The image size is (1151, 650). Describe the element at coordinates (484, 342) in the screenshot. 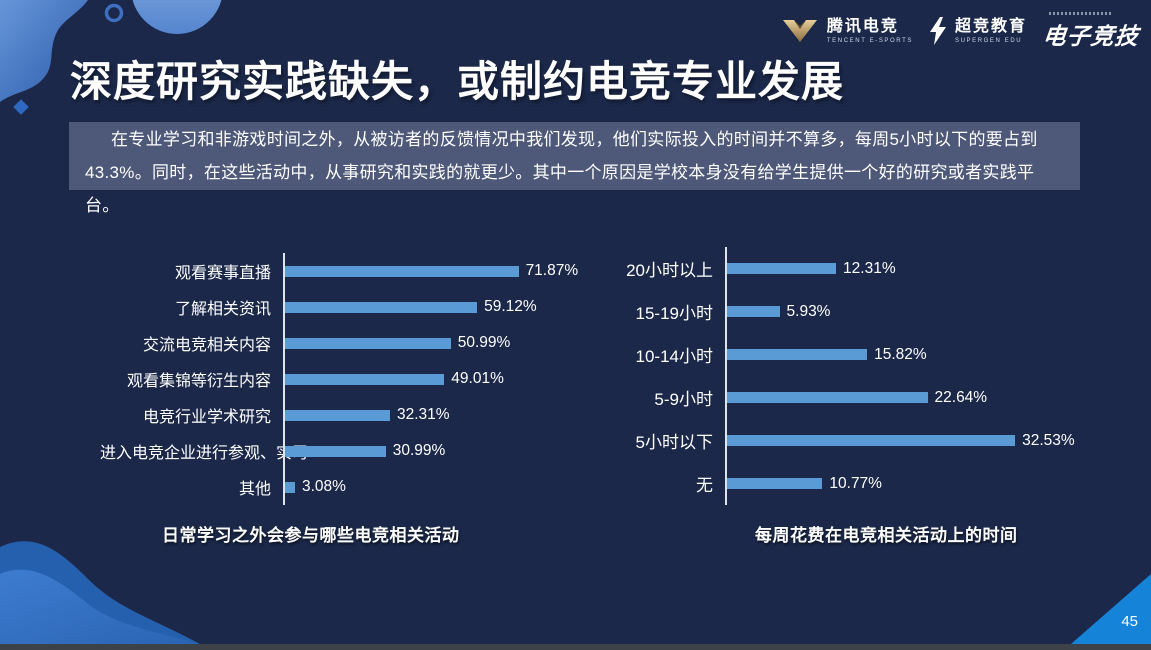

I see `value-label: 50.99%` at that location.